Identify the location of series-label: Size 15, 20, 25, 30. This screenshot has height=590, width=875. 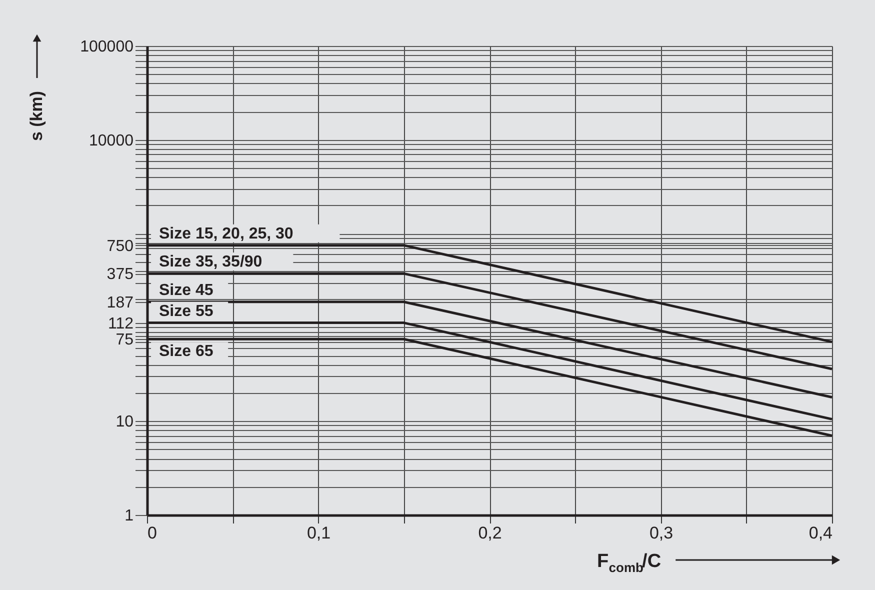
(226, 233).